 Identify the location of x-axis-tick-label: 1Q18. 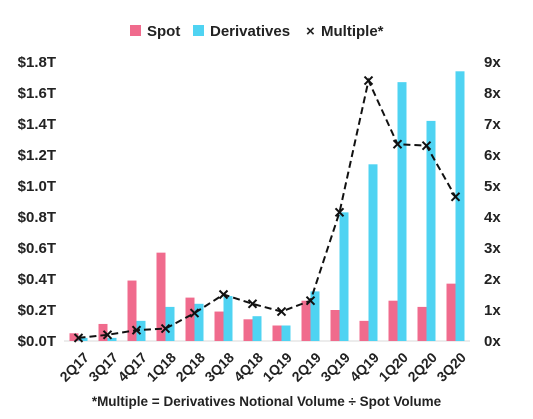
(161, 367).